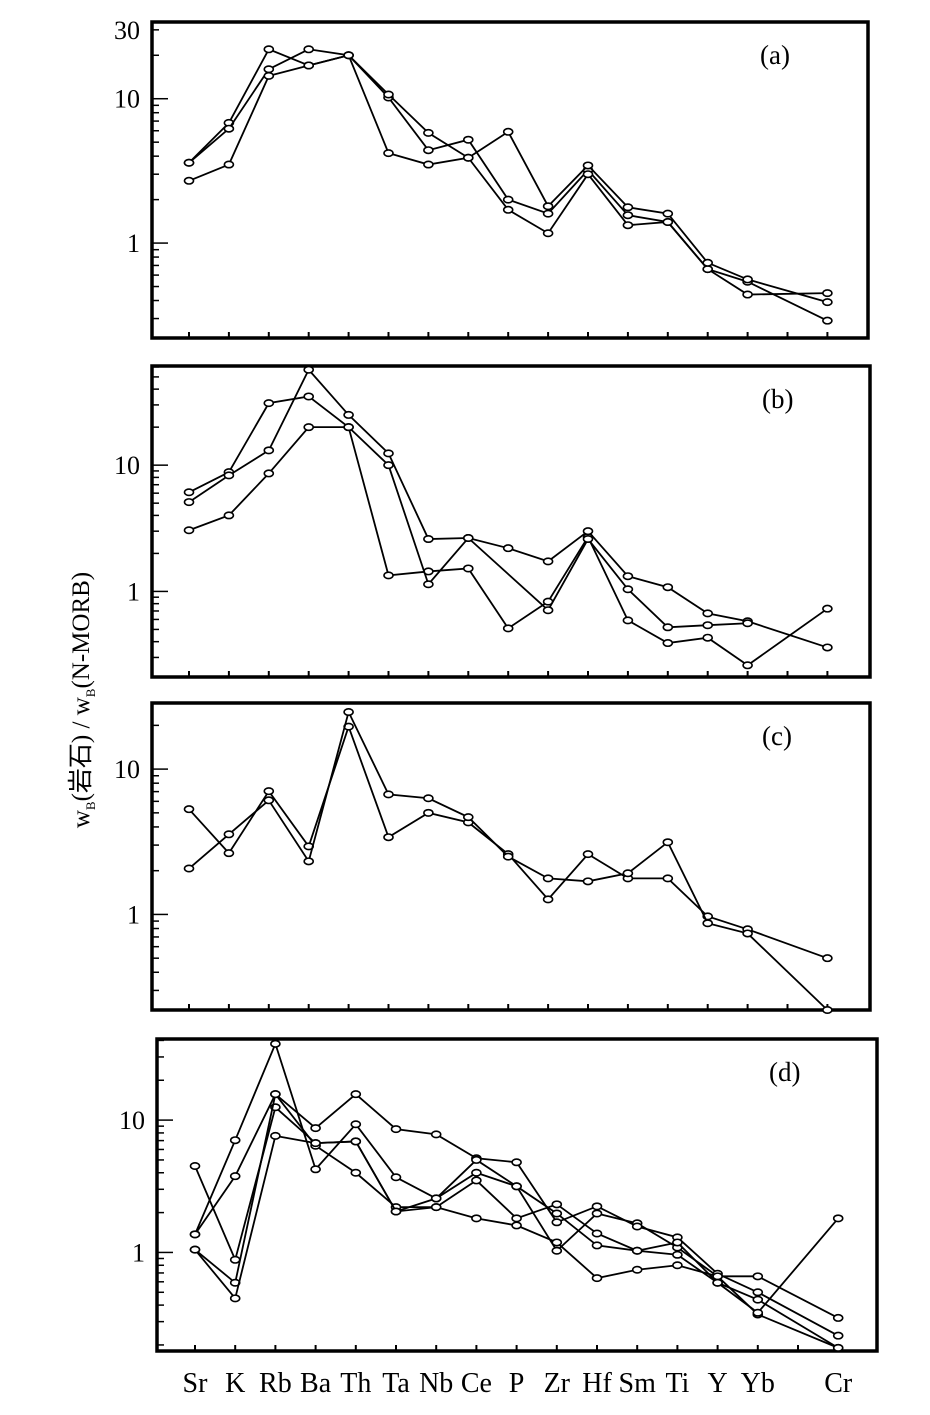 The height and width of the screenshot is (1415, 930). I want to click on series-b1, so click(508, 531).